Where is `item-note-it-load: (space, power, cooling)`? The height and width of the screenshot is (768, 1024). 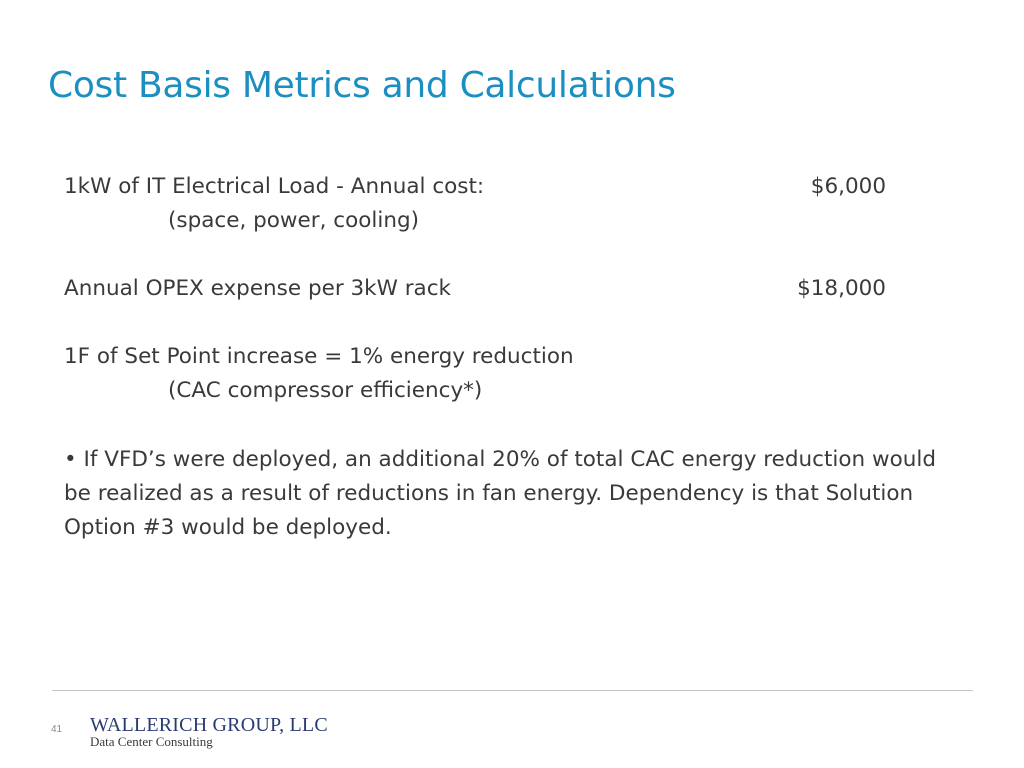 item-note-it-load: (space, power, cooling) is located at coordinates (293, 220).